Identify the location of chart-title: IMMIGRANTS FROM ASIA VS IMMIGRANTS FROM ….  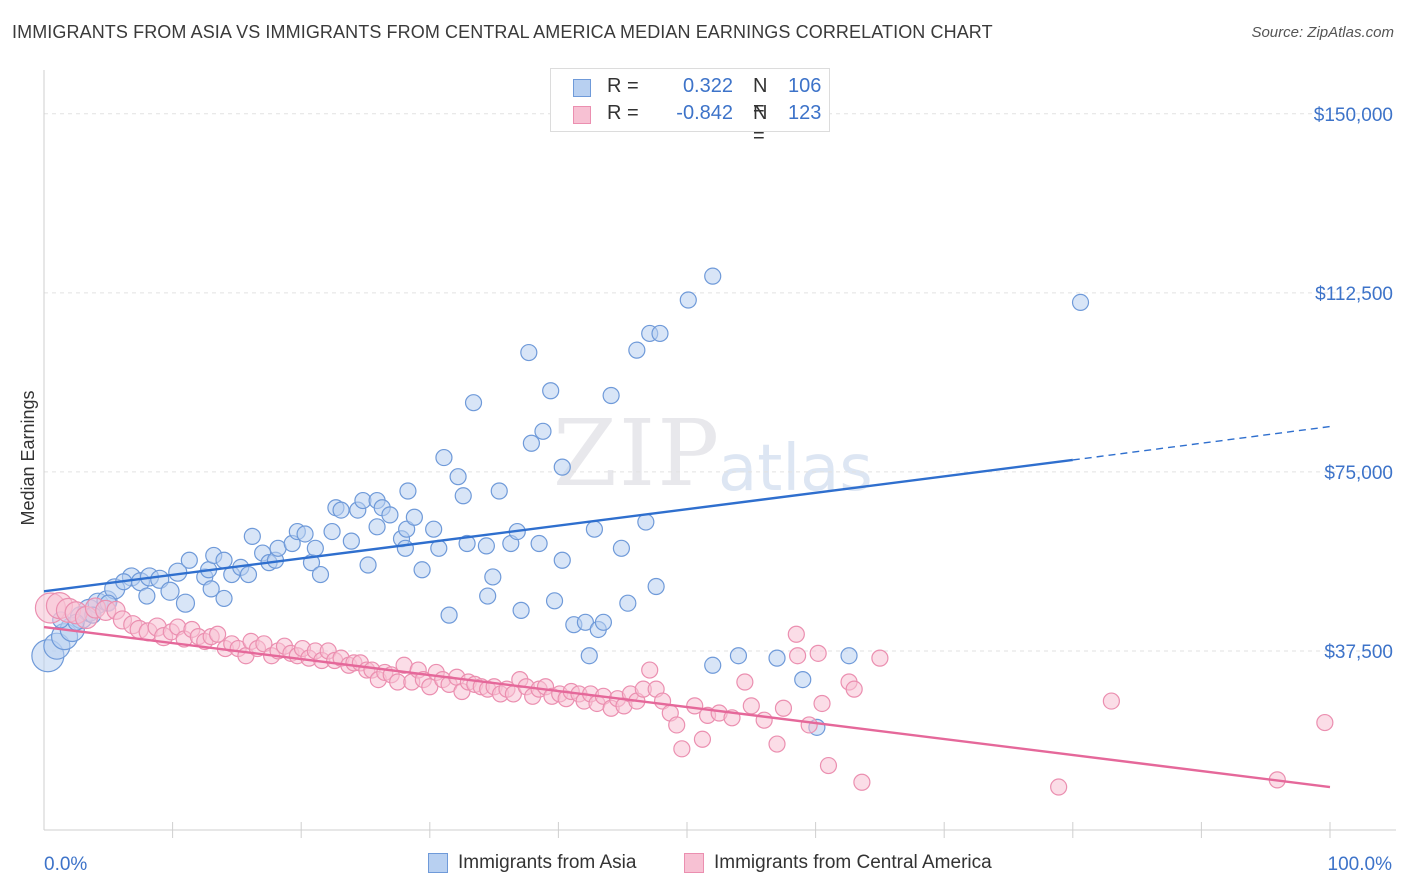
(502, 32).